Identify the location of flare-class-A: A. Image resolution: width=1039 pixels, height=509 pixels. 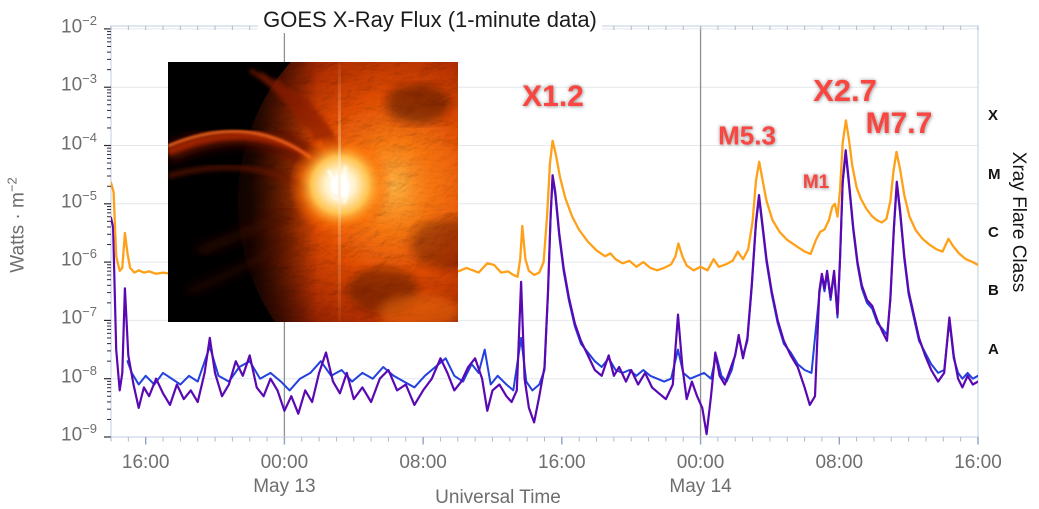
(993, 349).